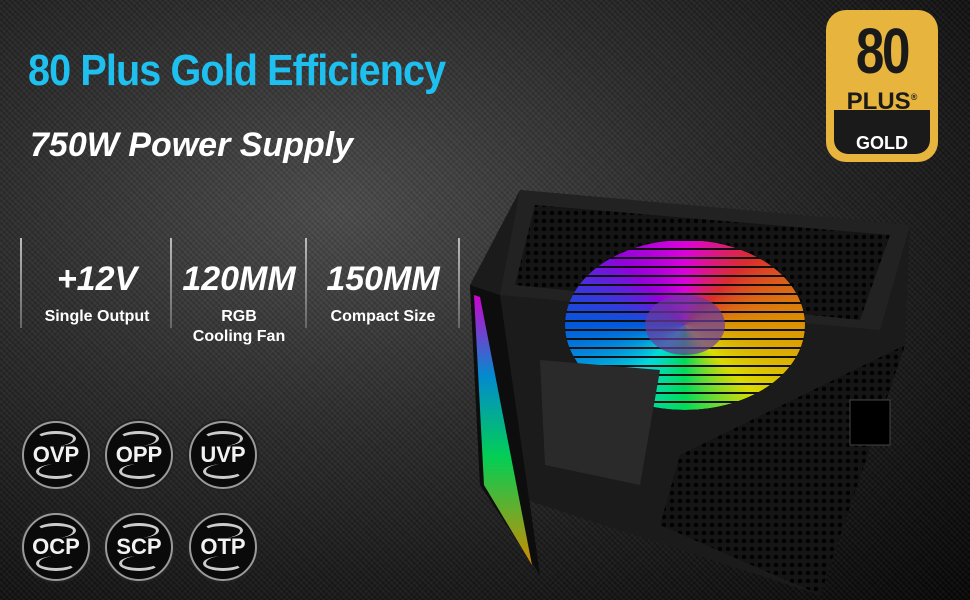  I want to click on feature-label: Single Output, so click(97, 316).